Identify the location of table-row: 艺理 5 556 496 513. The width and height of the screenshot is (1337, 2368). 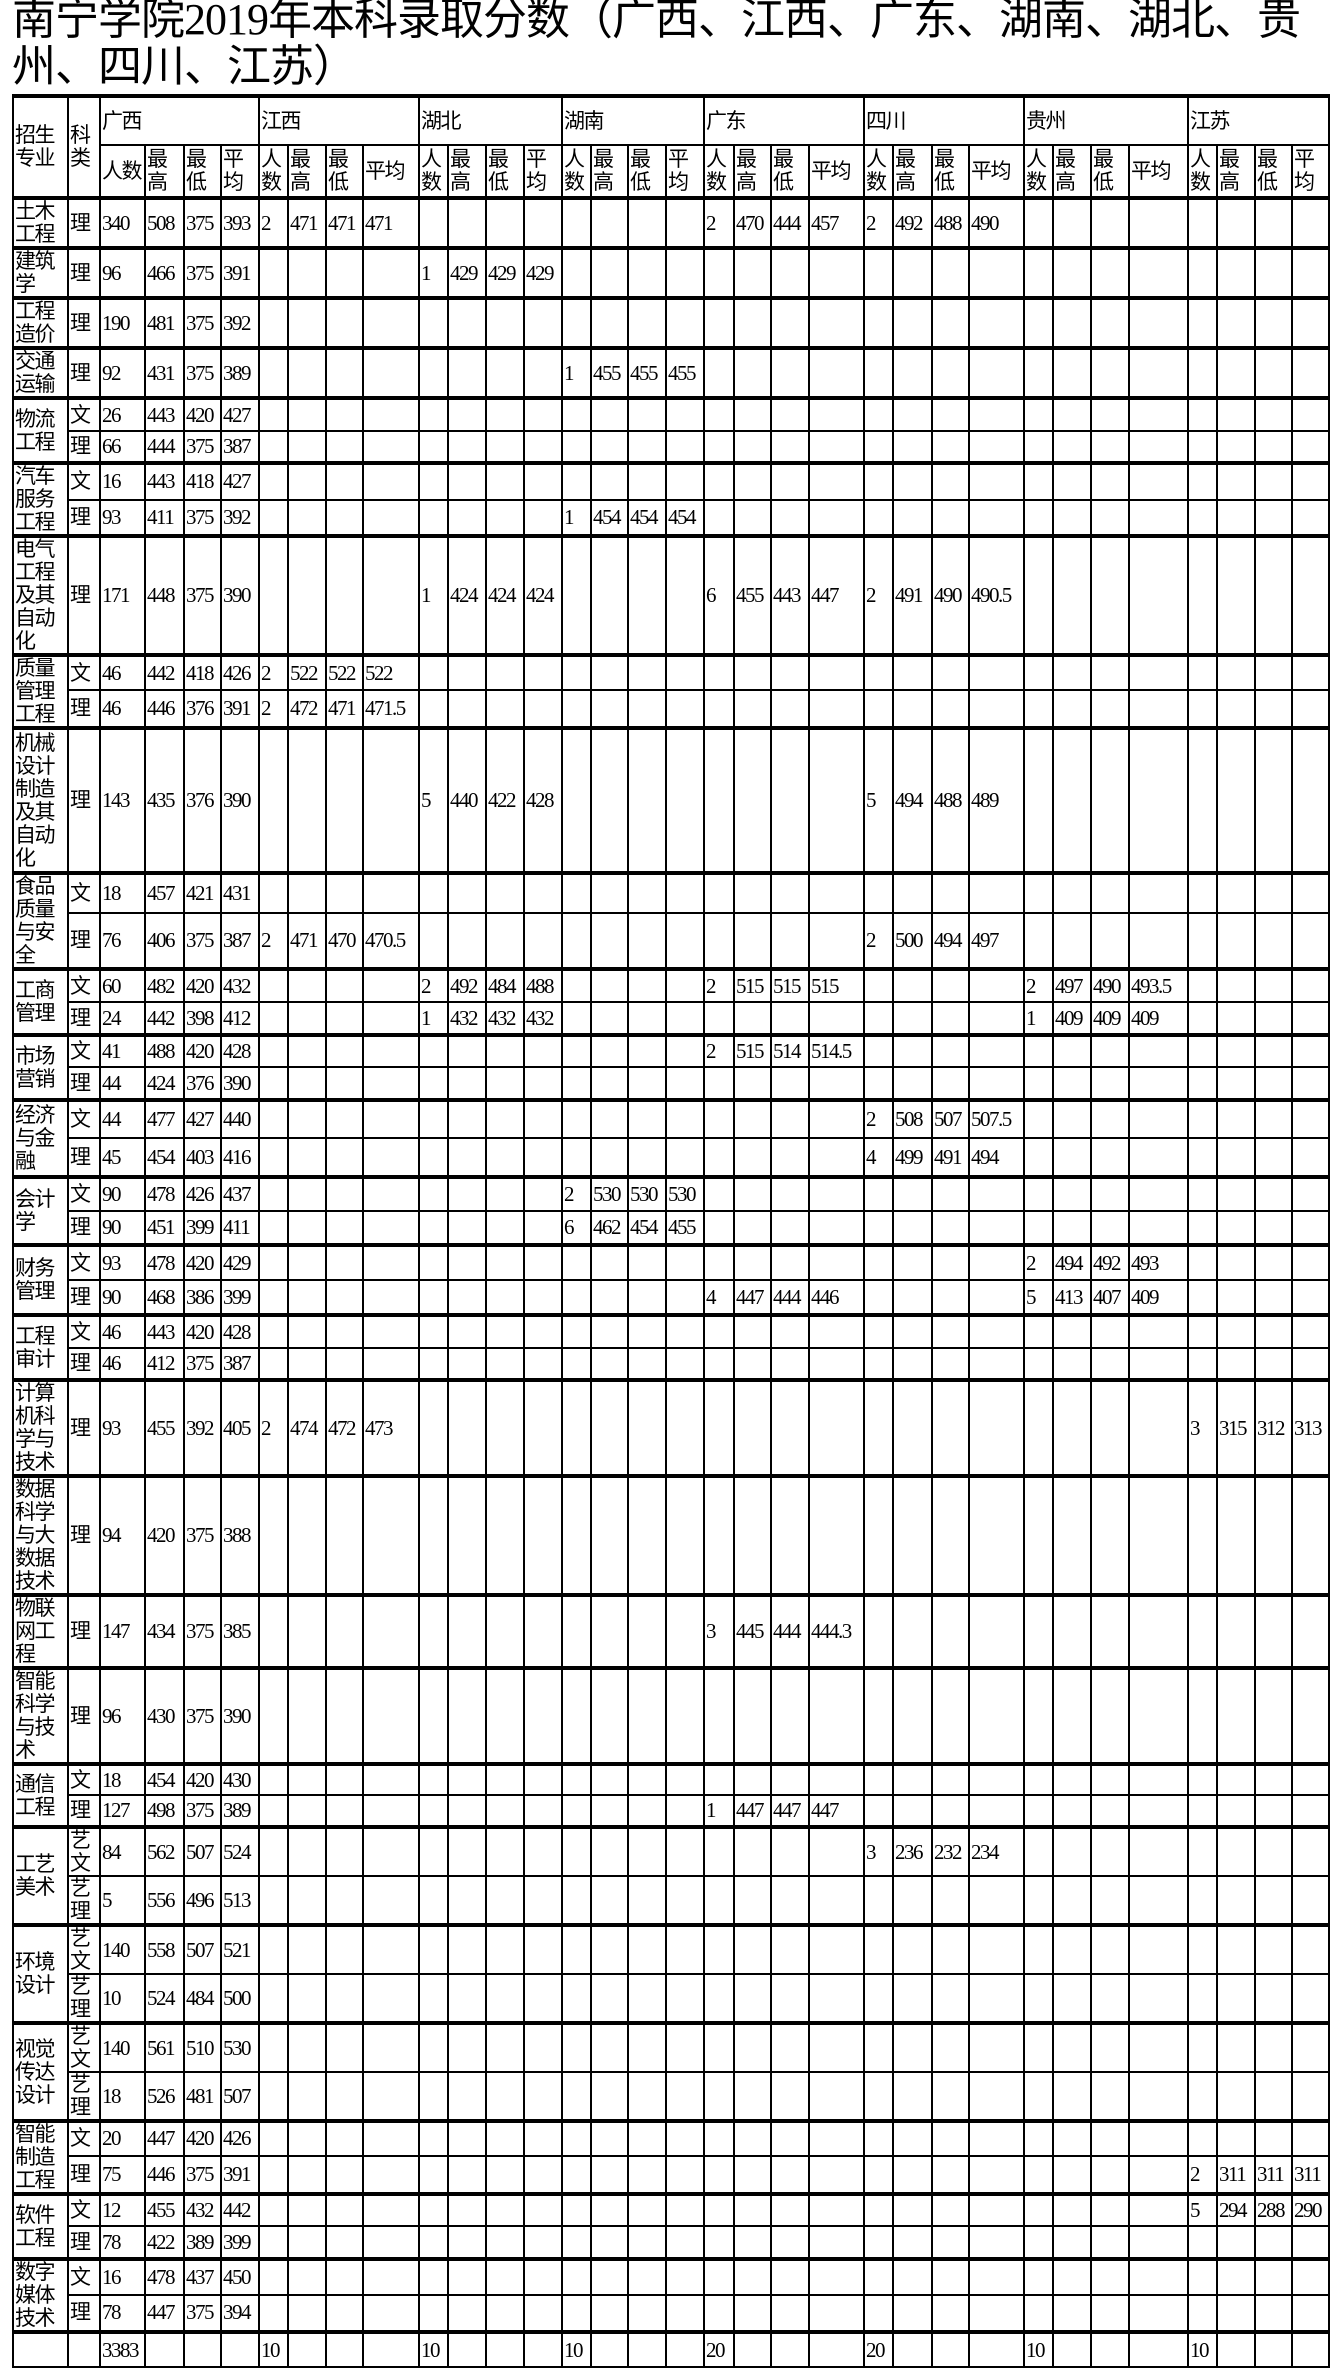
(671, 1900).